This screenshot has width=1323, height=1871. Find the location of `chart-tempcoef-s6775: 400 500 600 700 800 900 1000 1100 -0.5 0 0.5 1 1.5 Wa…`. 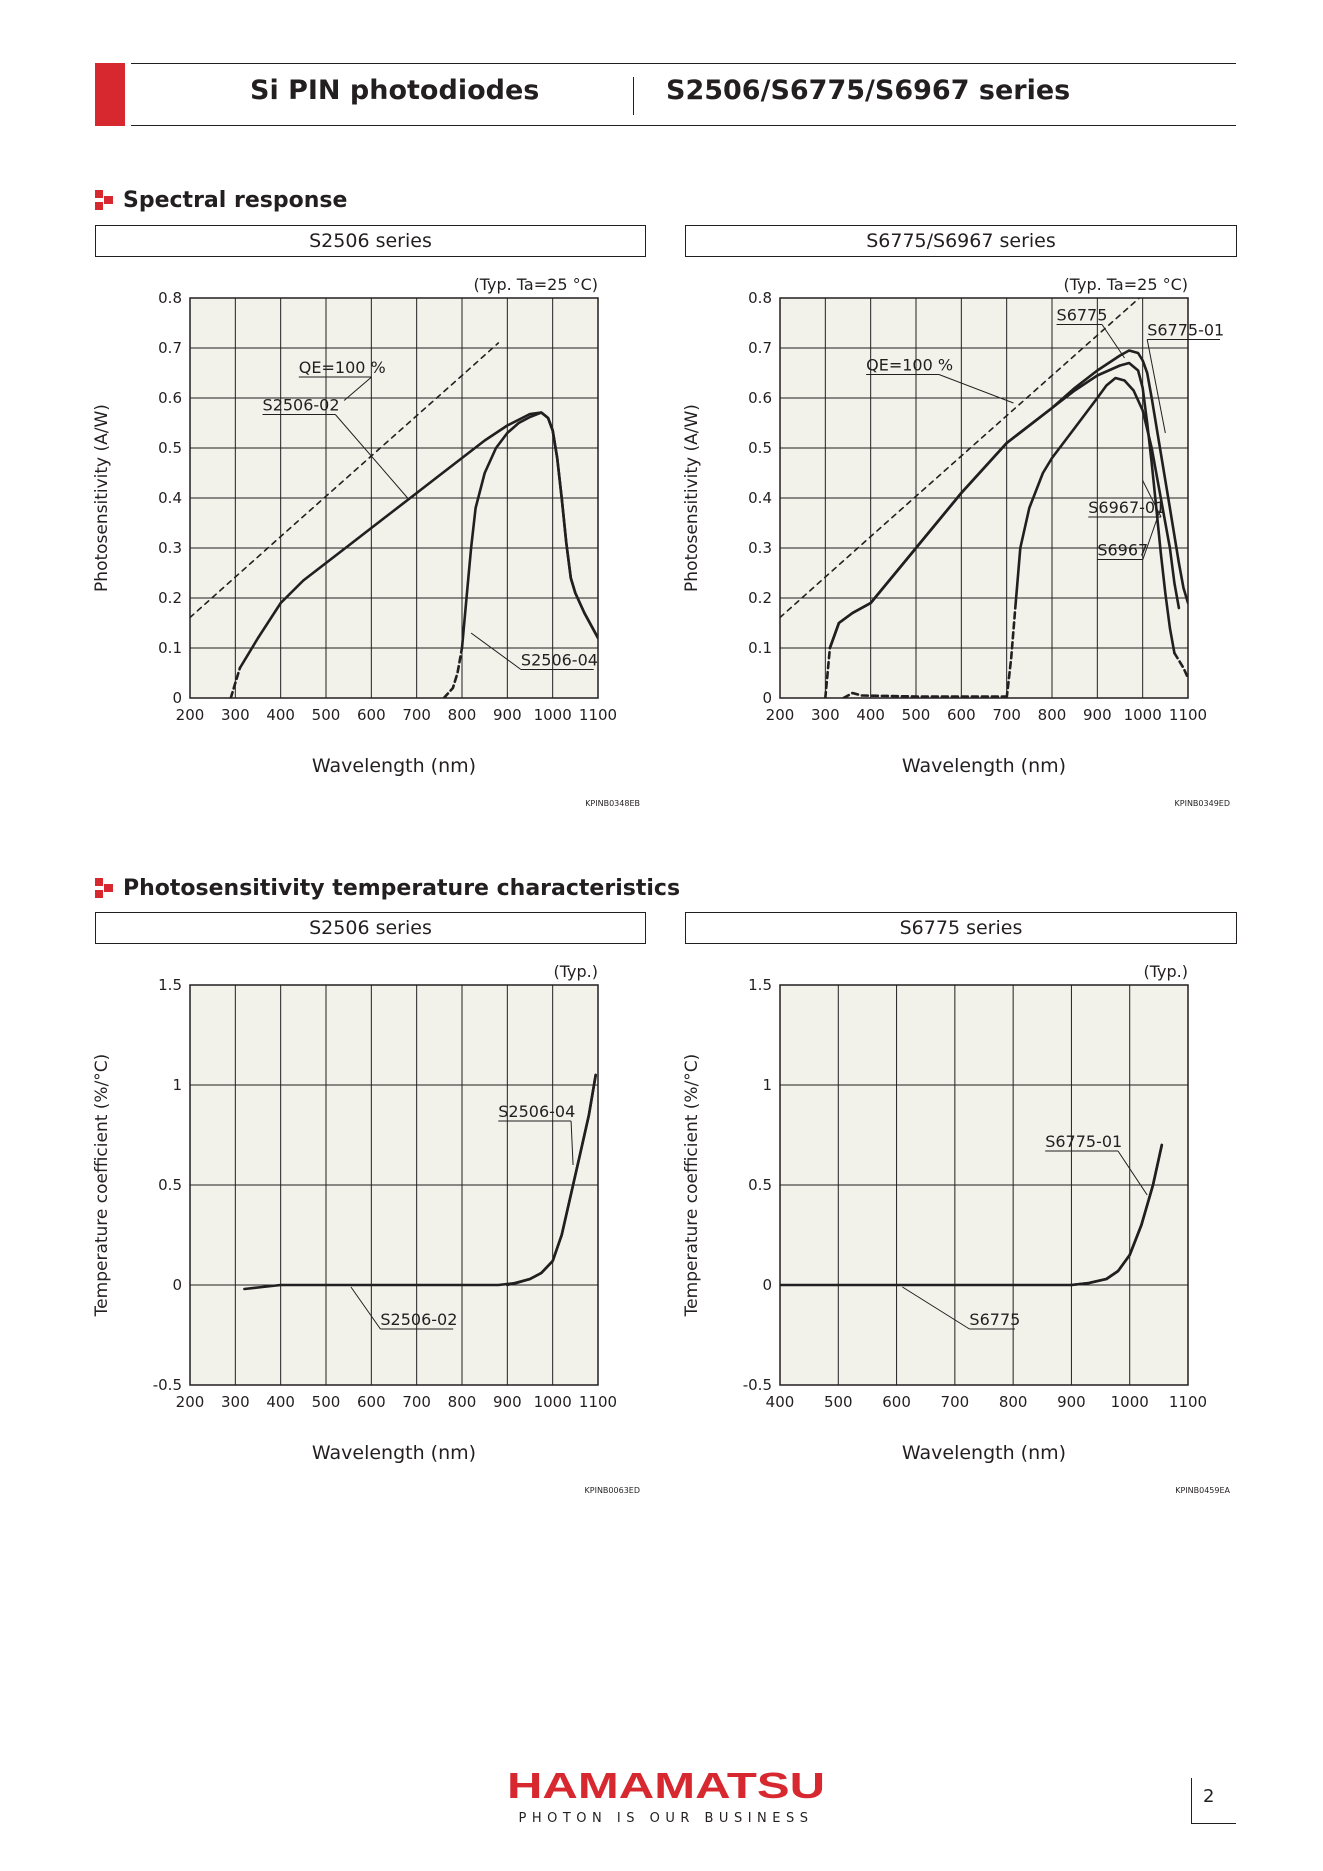

chart-tempcoef-s6775: 400 500 600 700 800 900 1000 1100 -0.5 0 0.5 1 1.5 Wa… is located at coordinates (956, 1228).